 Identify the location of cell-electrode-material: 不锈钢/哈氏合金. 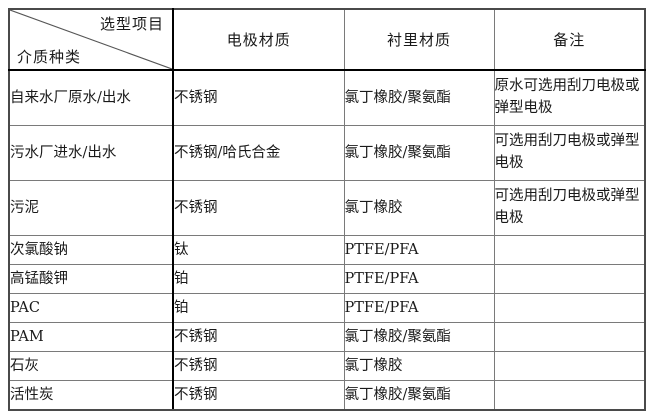
(258, 153).